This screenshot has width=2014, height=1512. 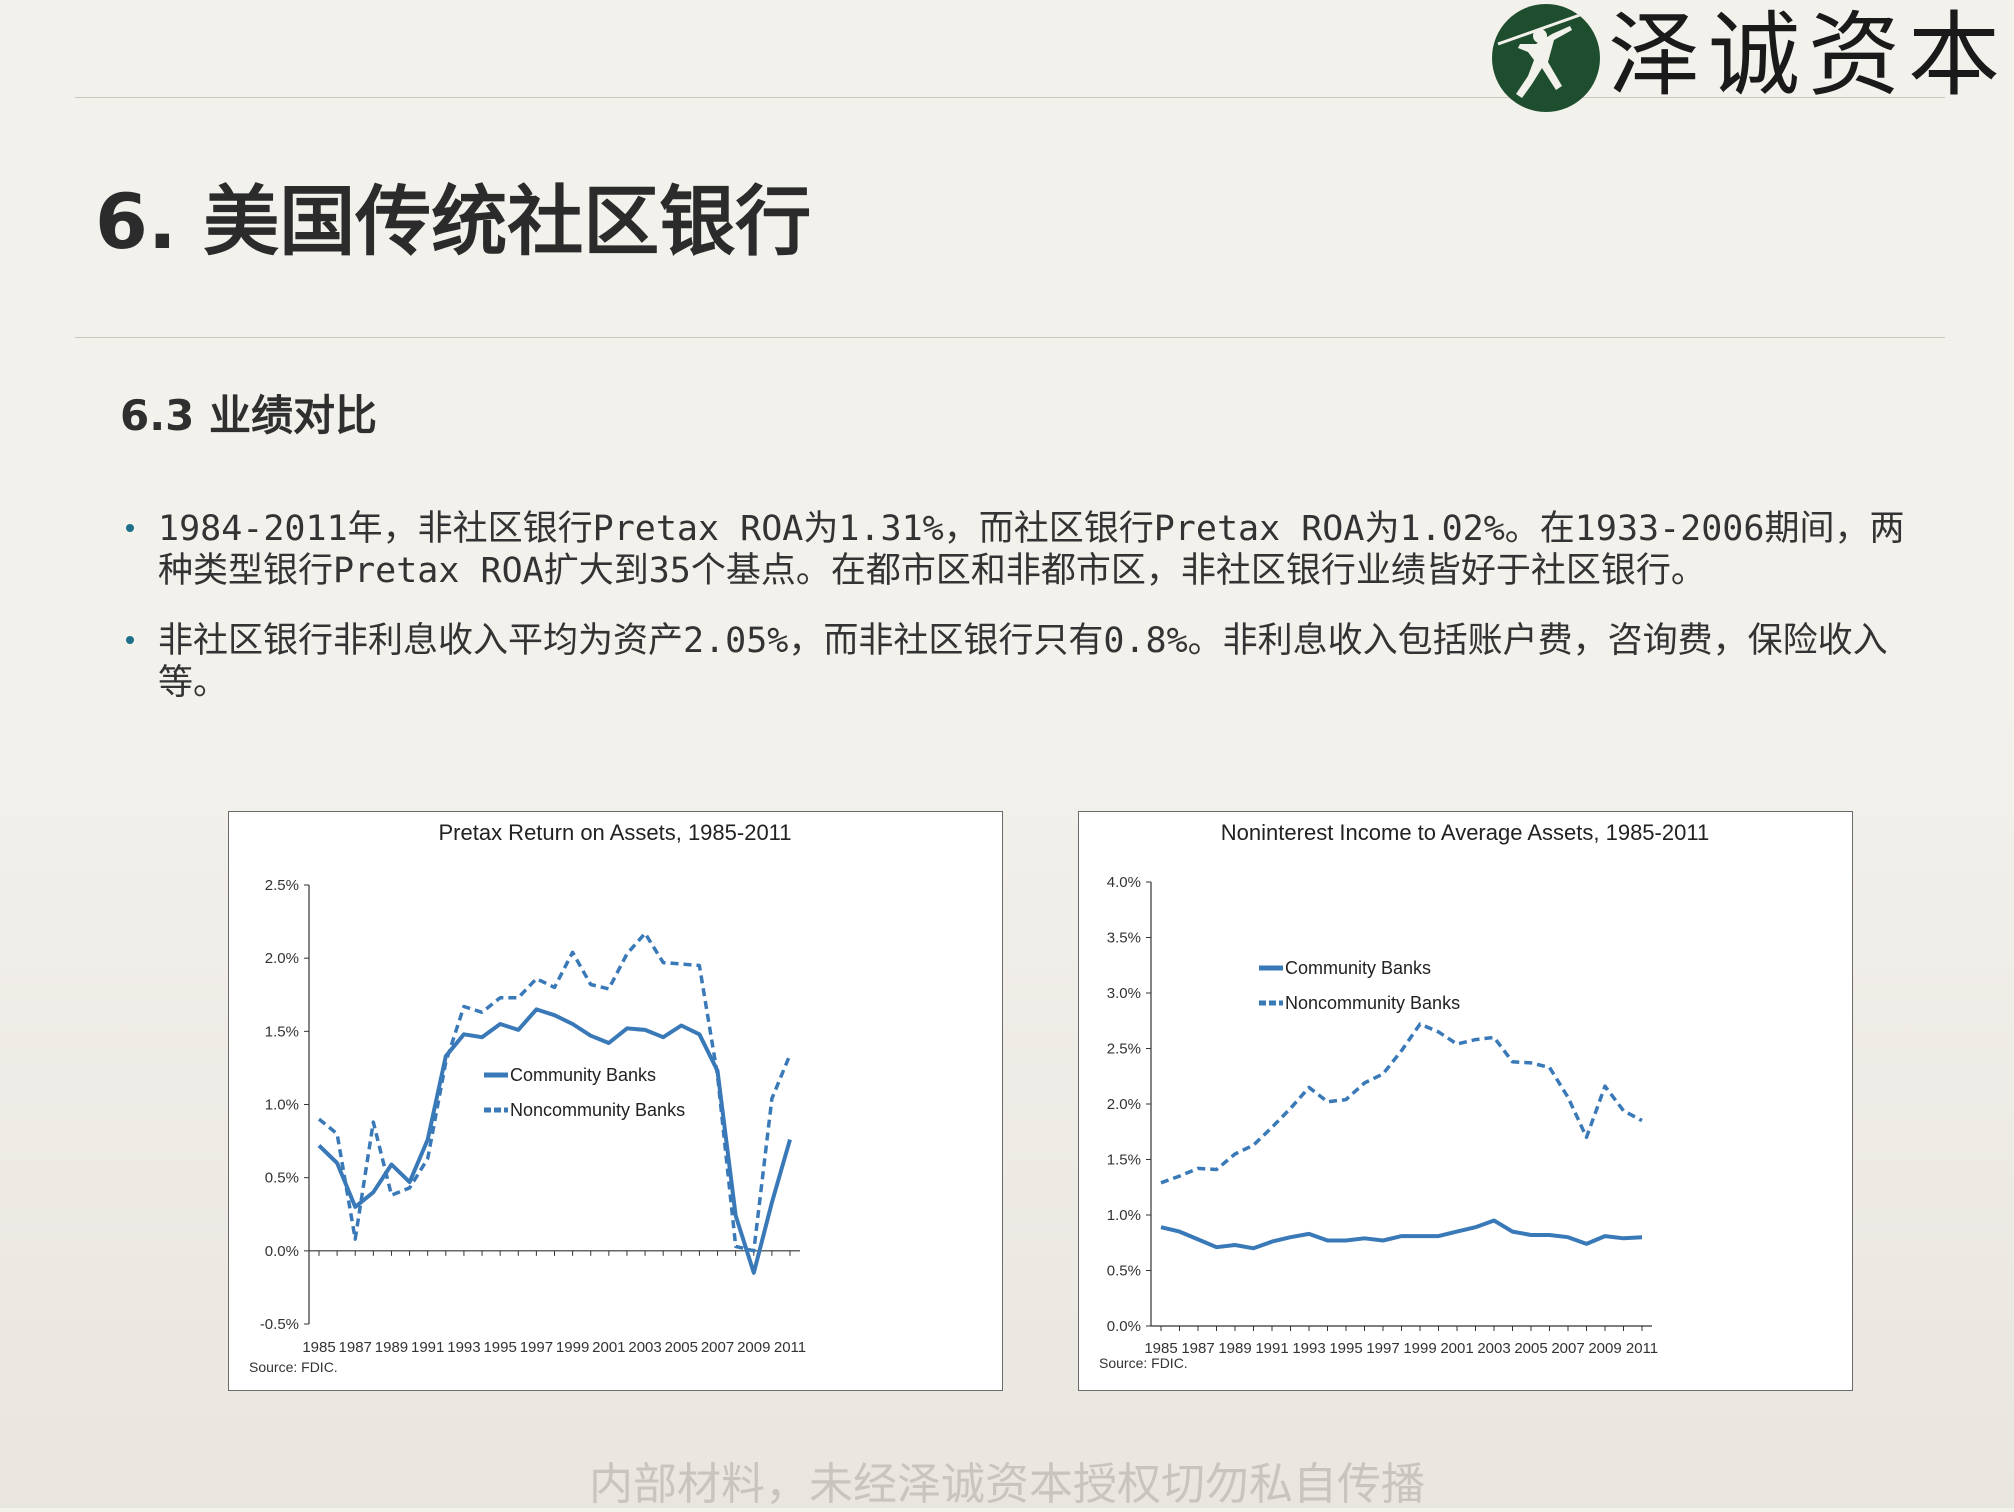 What do you see at coordinates (1124, 993) in the screenshot?
I see `y-tick-label: 3.0%` at bounding box center [1124, 993].